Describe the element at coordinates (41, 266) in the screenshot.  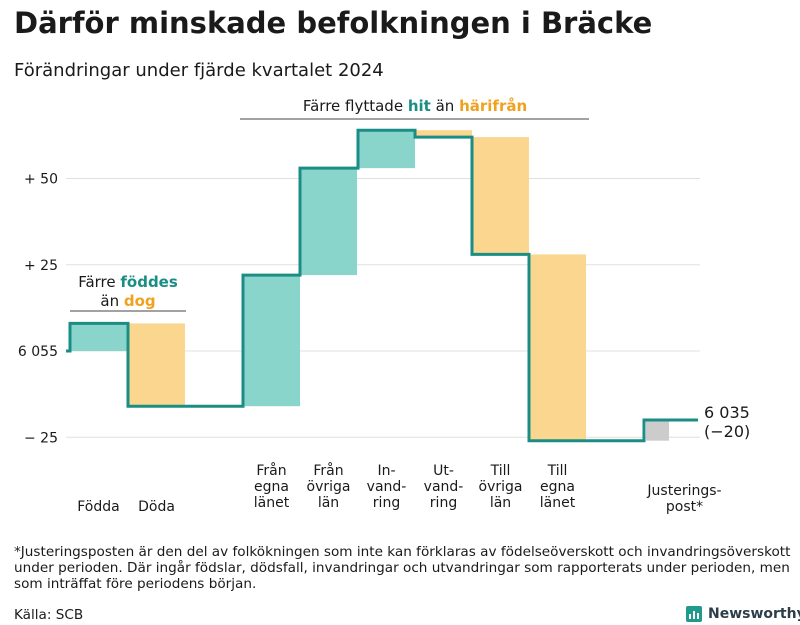
I see `y-tick-label: + 25` at that location.